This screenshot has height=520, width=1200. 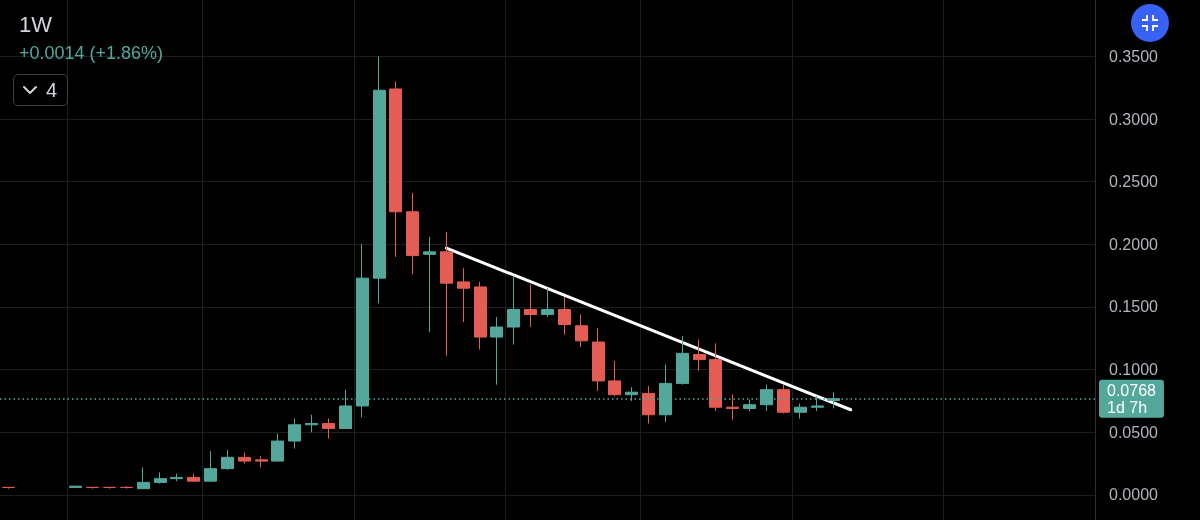 What do you see at coordinates (1134, 370) in the screenshot?
I see `y-tick-label: 0.1000` at bounding box center [1134, 370].